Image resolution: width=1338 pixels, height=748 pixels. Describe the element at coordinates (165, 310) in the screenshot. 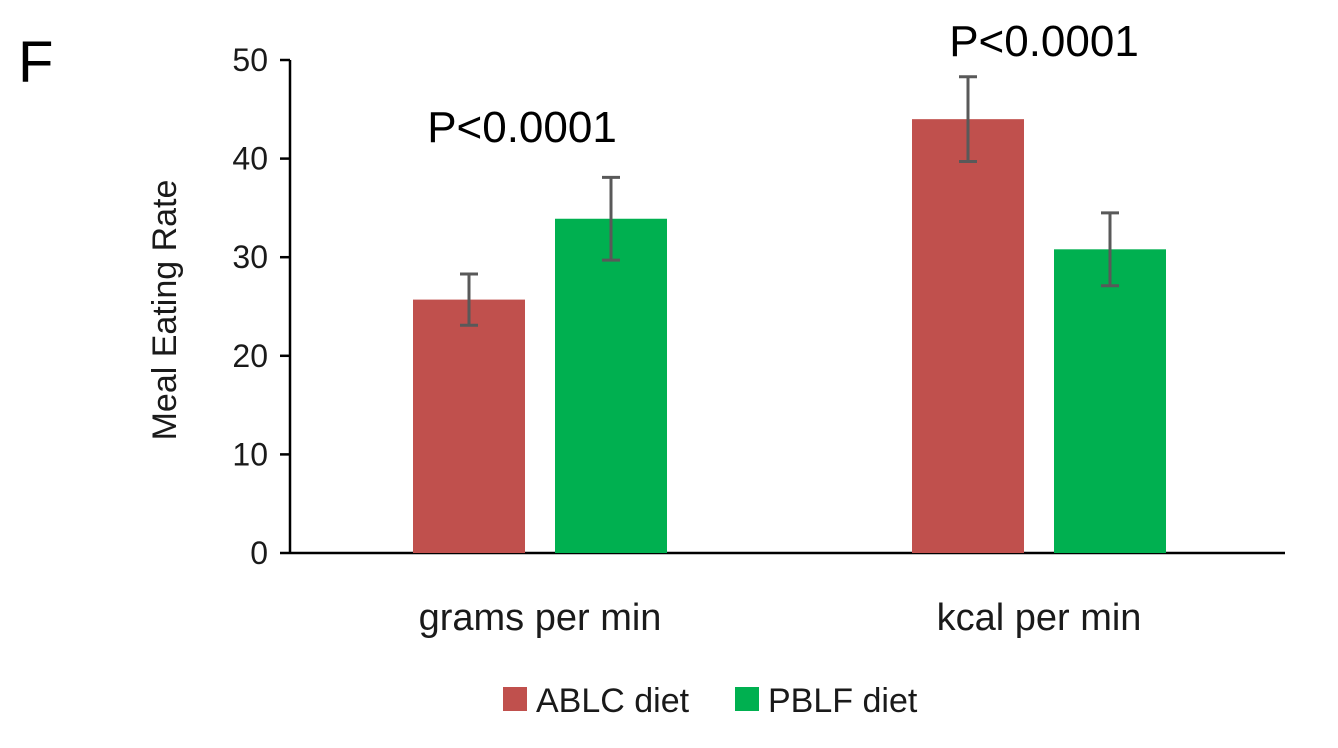

I see `y-axis-title: Meal Eating Rate` at that location.